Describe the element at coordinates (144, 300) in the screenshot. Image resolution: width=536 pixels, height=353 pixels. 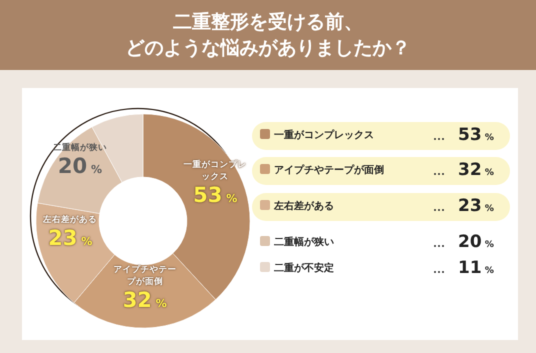
I see `data-label: 32 %` at that location.